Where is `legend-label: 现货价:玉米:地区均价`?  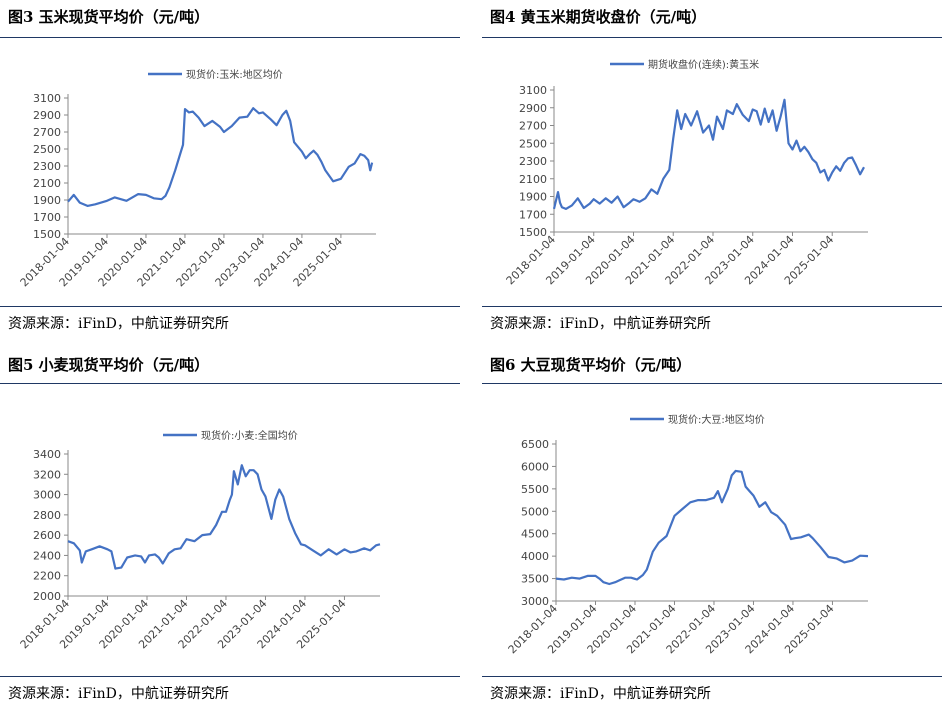 legend-label: 现货价:玉米:地区均价 is located at coordinates (234, 74).